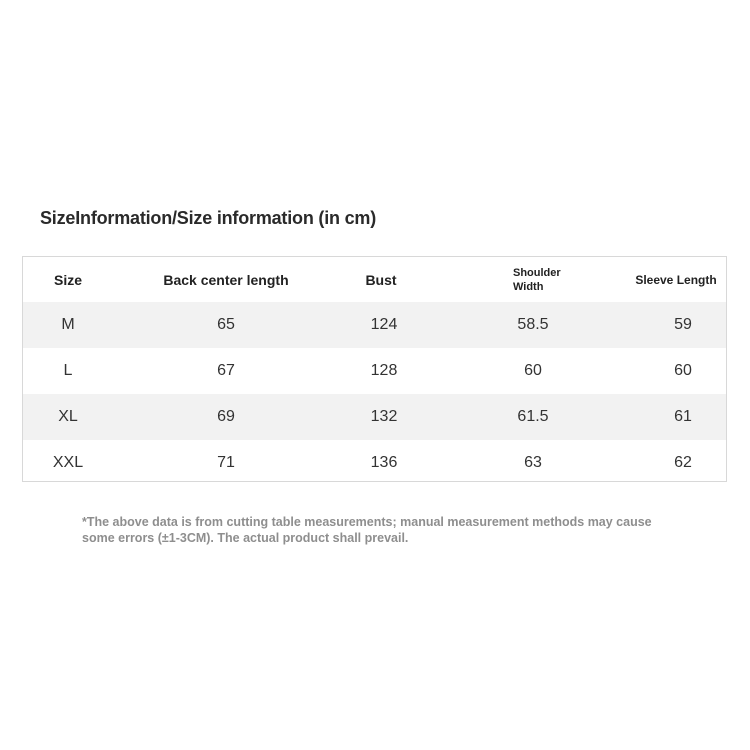 Image resolution: width=750 pixels, height=750 pixels. What do you see at coordinates (533, 370) in the screenshot?
I see `cell-shoulder-width: 60` at bounding box center [533, 370].